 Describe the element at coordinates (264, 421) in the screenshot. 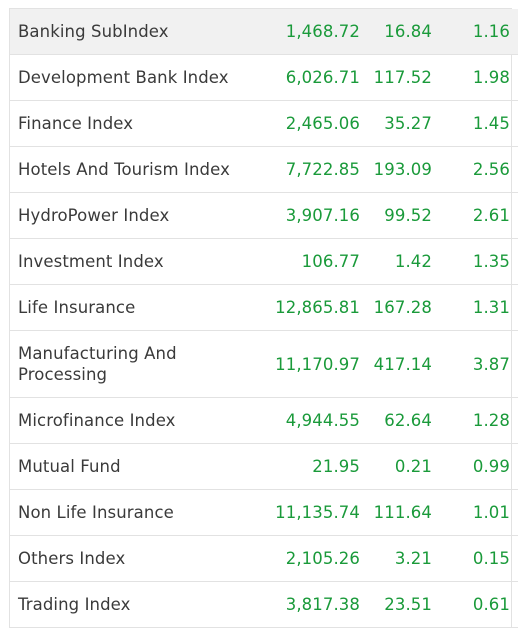

I see `table-row: Microfinance Index 4,944.55 62.64 1.28` at that location.